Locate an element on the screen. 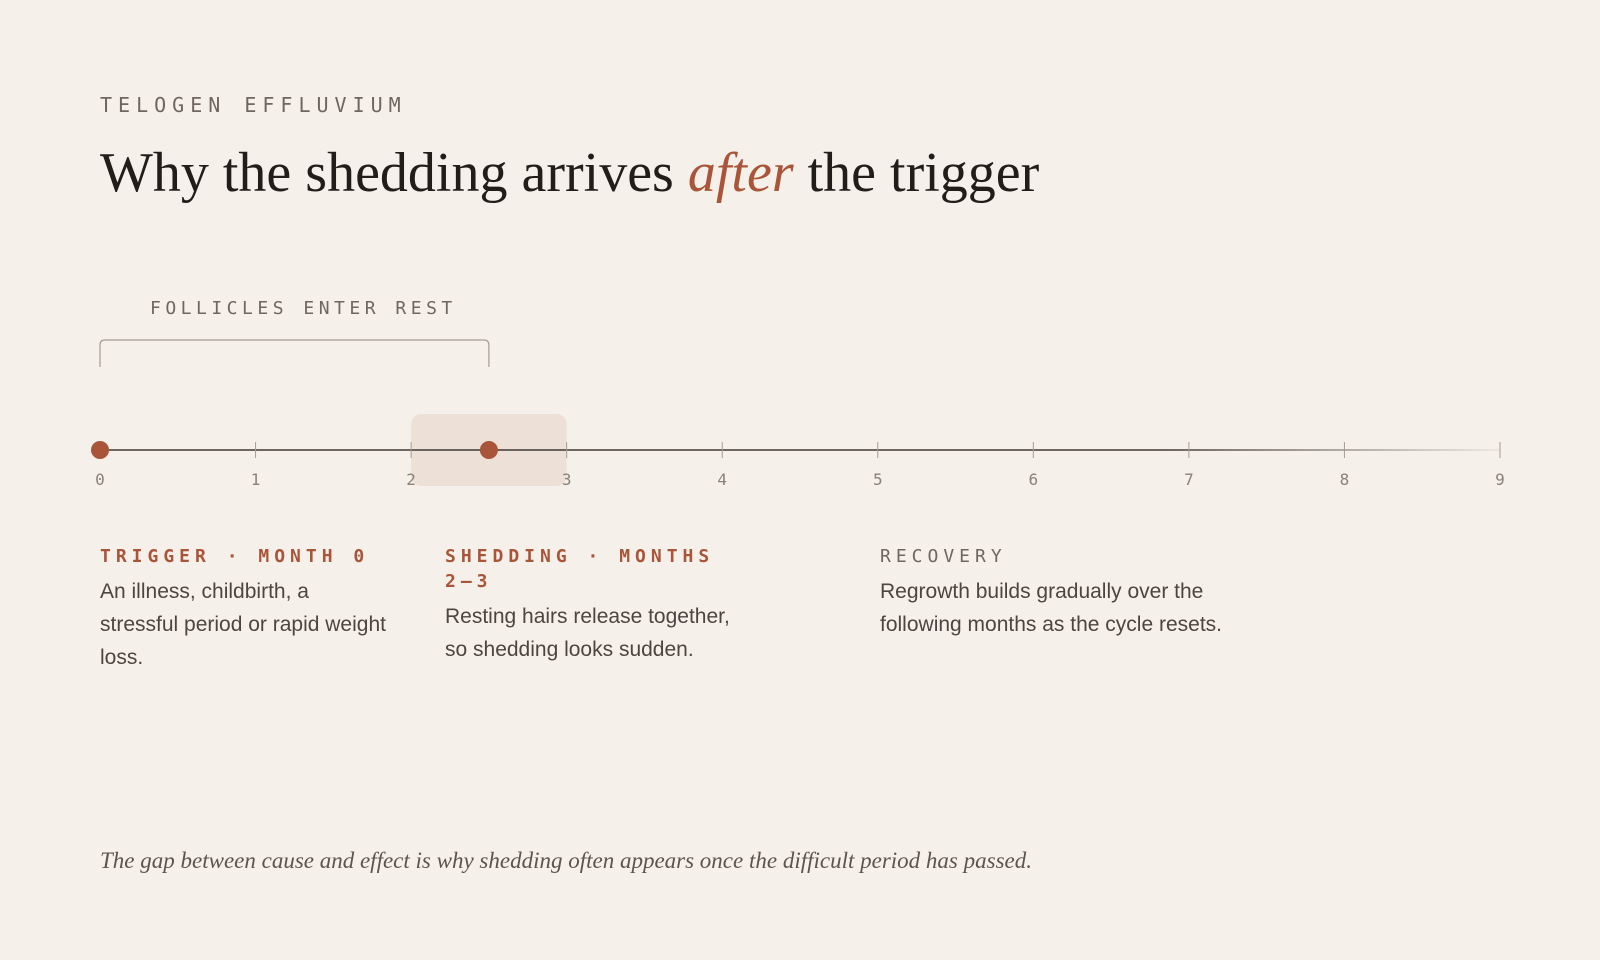 This screenshot has height=960, width=1600. shedding-marker is located at coordinates (488, 450).